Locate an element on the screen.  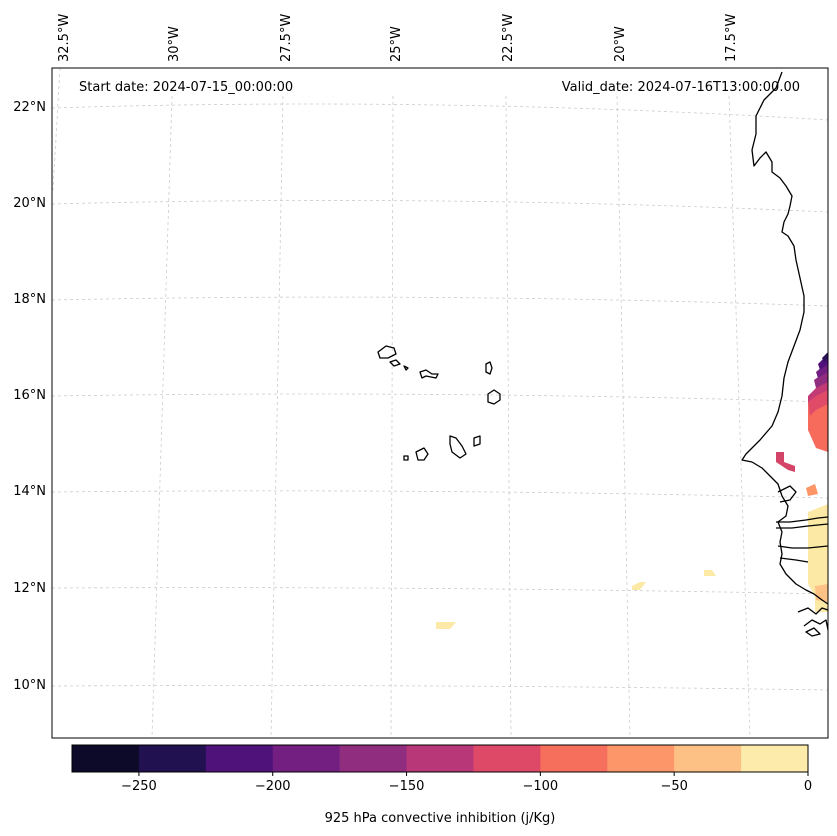
lon-label: 20°W is located at coordinates (620, 44).